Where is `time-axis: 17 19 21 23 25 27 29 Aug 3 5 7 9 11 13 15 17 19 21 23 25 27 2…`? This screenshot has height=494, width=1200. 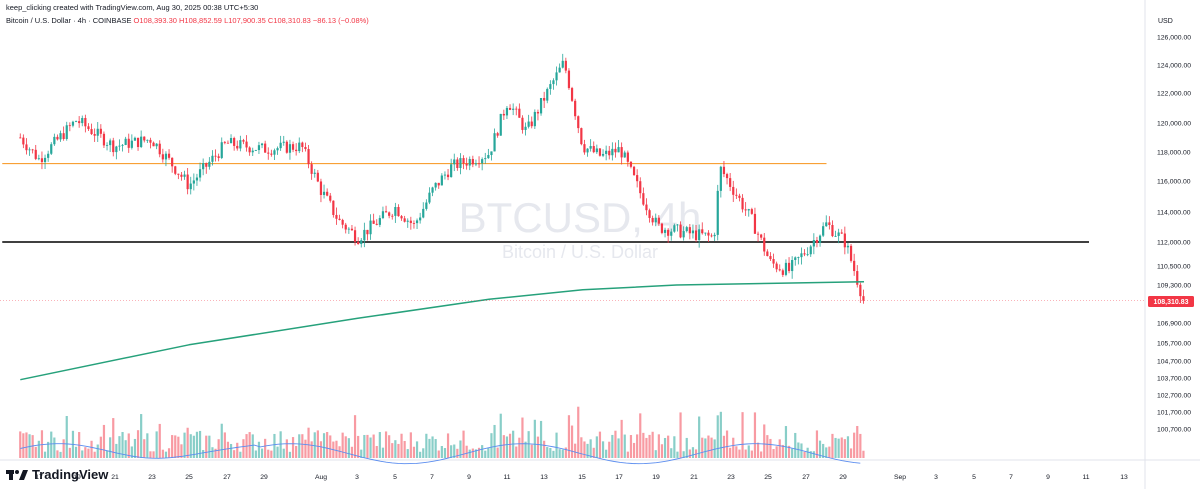 time-axis: 17 19 21 23 25 27 29 Aug 3 5 7 9 11 13 15 17 19 21 23 25 27 2… is located at coordinates (581, 477).